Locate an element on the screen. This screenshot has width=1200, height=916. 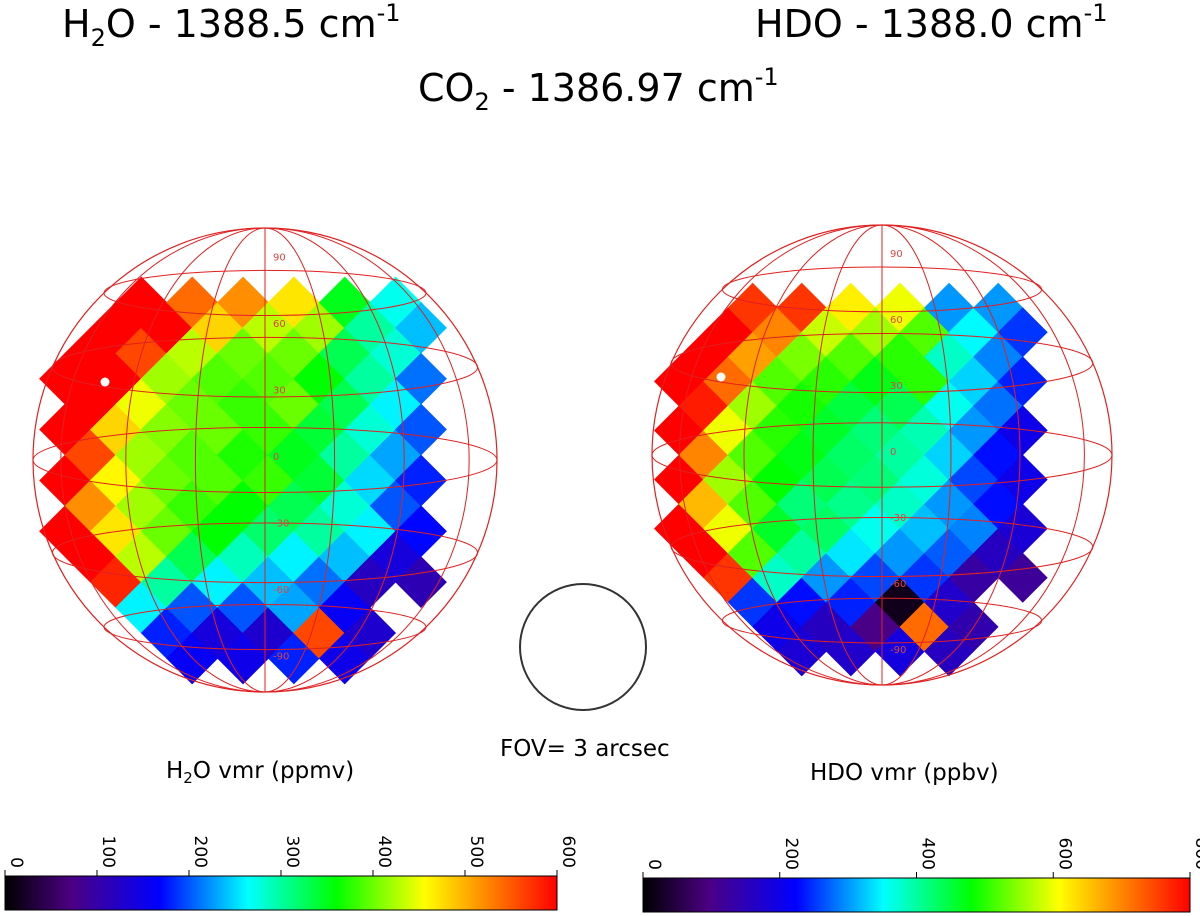
colorbar-ticks-hdo: 0 200 400 600 800 is located at coordinates (921, 858).